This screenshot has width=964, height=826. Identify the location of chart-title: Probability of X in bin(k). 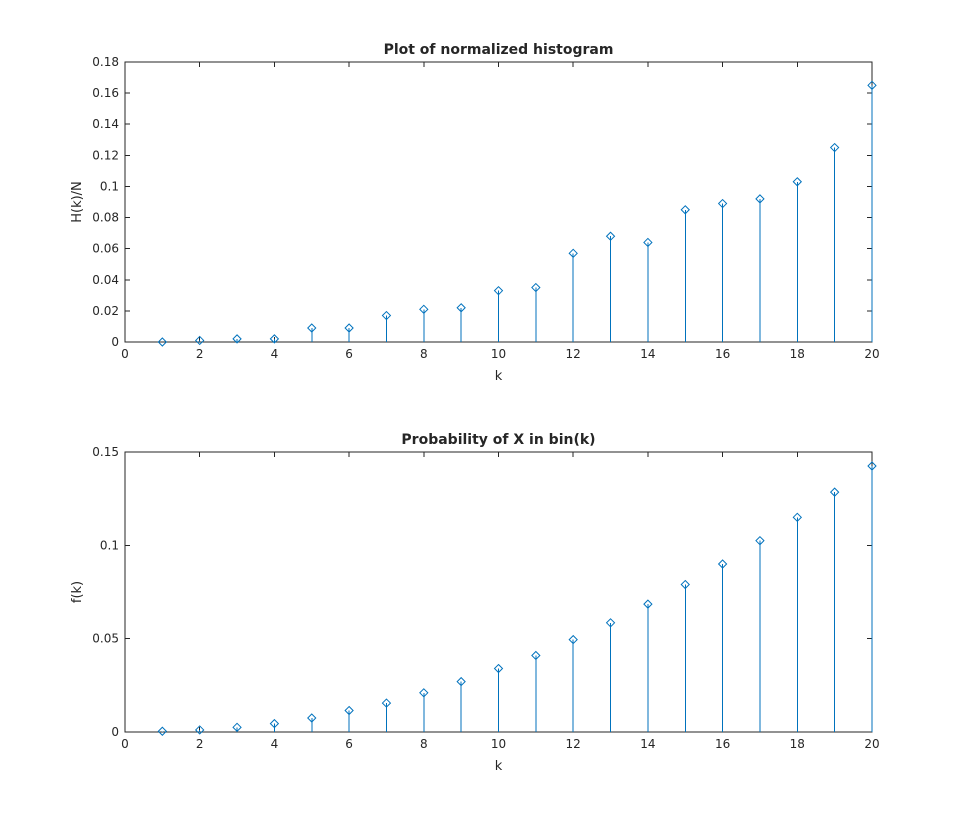
(498, 440).